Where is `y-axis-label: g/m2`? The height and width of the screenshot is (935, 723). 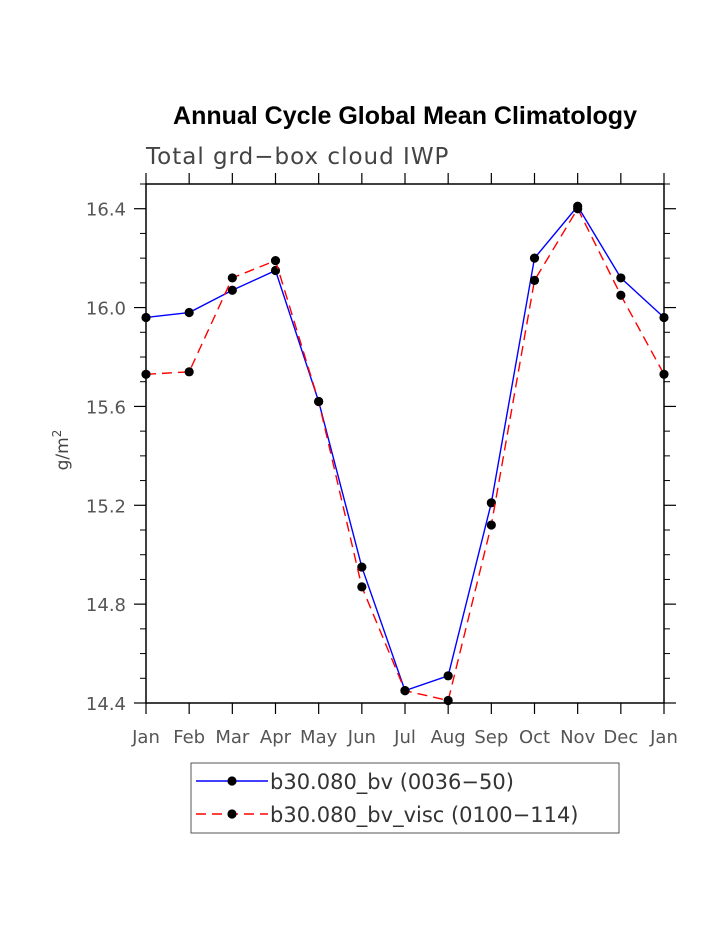 y-axis-label: g/m2 is located at coordinates (61, 450).